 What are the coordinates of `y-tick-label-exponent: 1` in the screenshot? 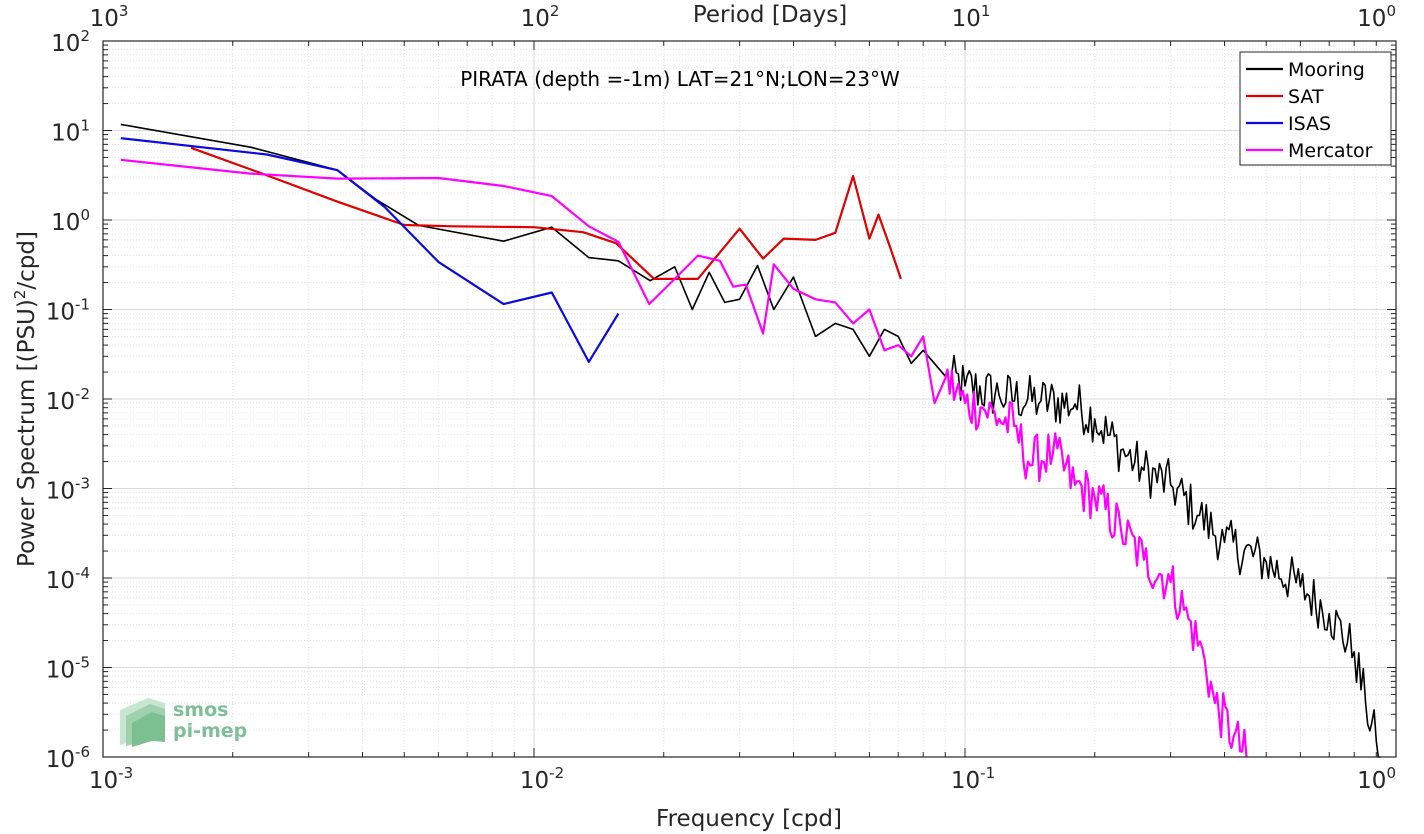 It's located at (85, 126).